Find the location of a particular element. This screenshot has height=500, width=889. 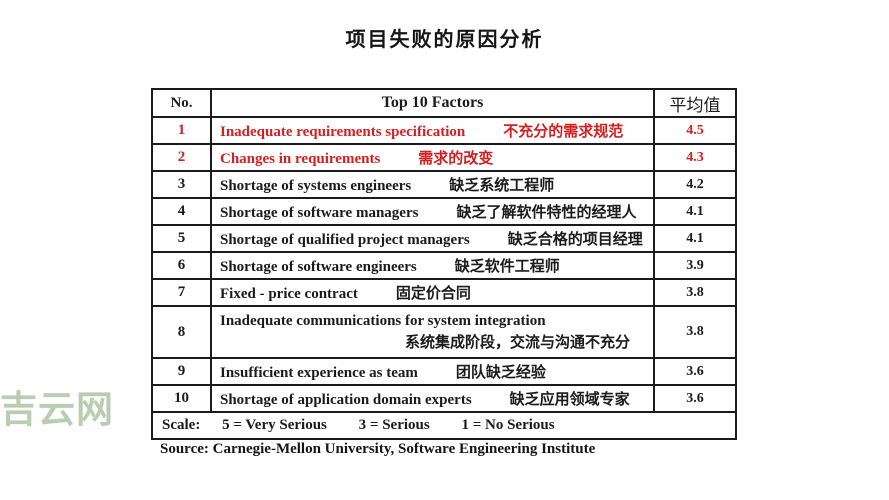

average-value: 3.9 is located at coordinates (695, 265).